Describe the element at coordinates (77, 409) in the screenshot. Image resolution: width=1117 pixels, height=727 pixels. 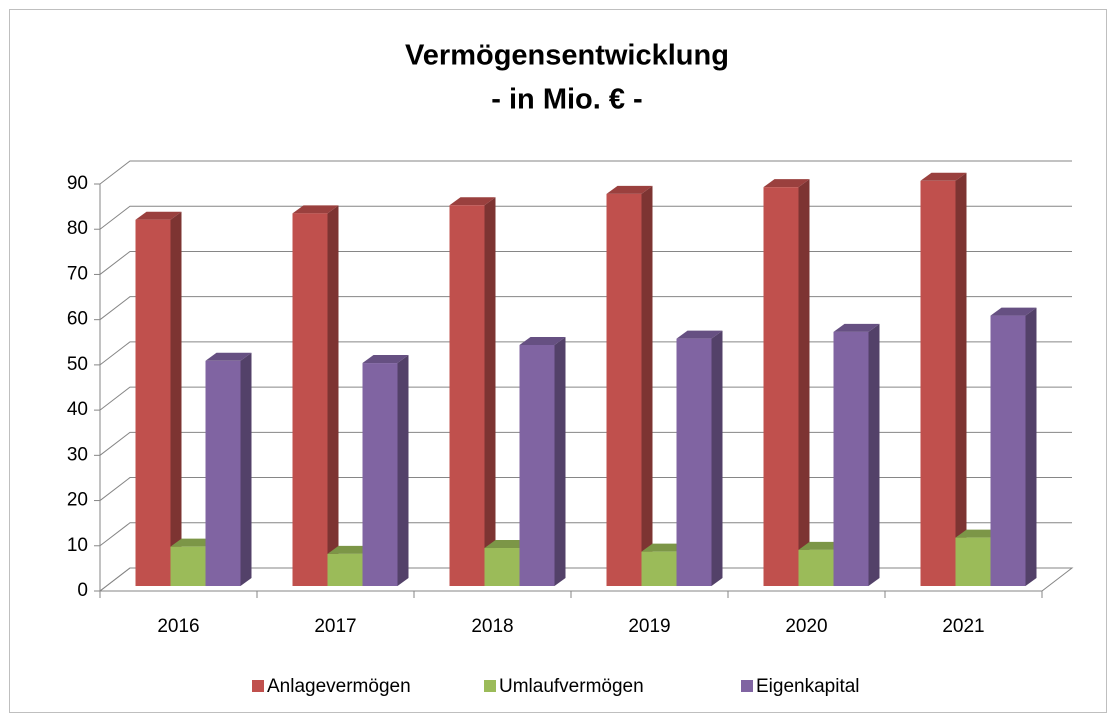
I see `y-tick-label: 40` at that location.